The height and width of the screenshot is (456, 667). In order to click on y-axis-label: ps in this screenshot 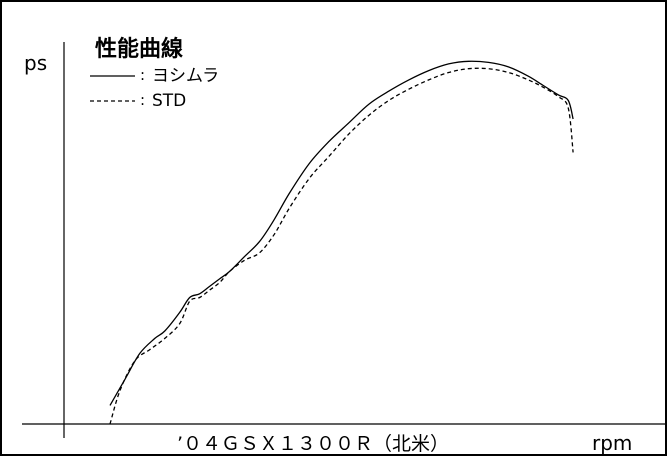, I will do `click(35, 63)`.